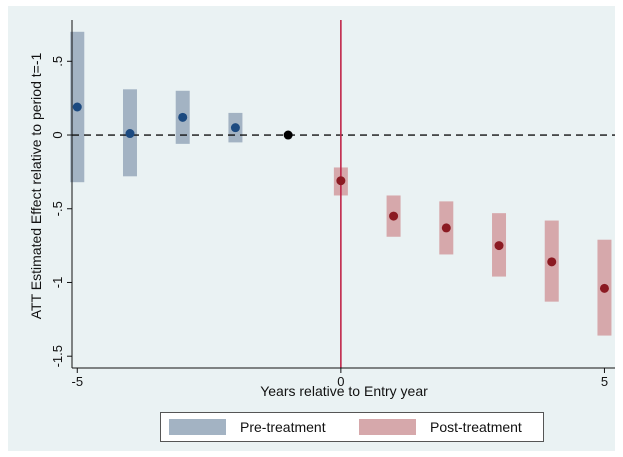 This screenshot has height=457, width=623. What do you see at coordinates (283, 427) in the screenshot?
I see `legend-label-pre-treatment: Pre-treatment` at bounding box center [283, 427].